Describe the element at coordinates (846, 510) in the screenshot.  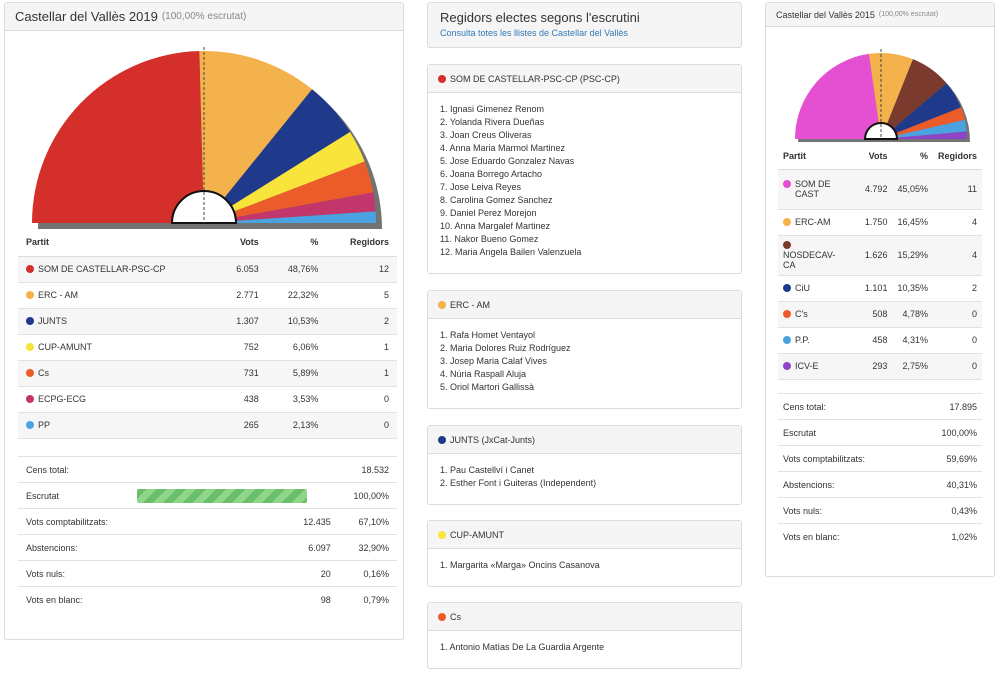
I see `stat-label: Vots nuls:` at that location.